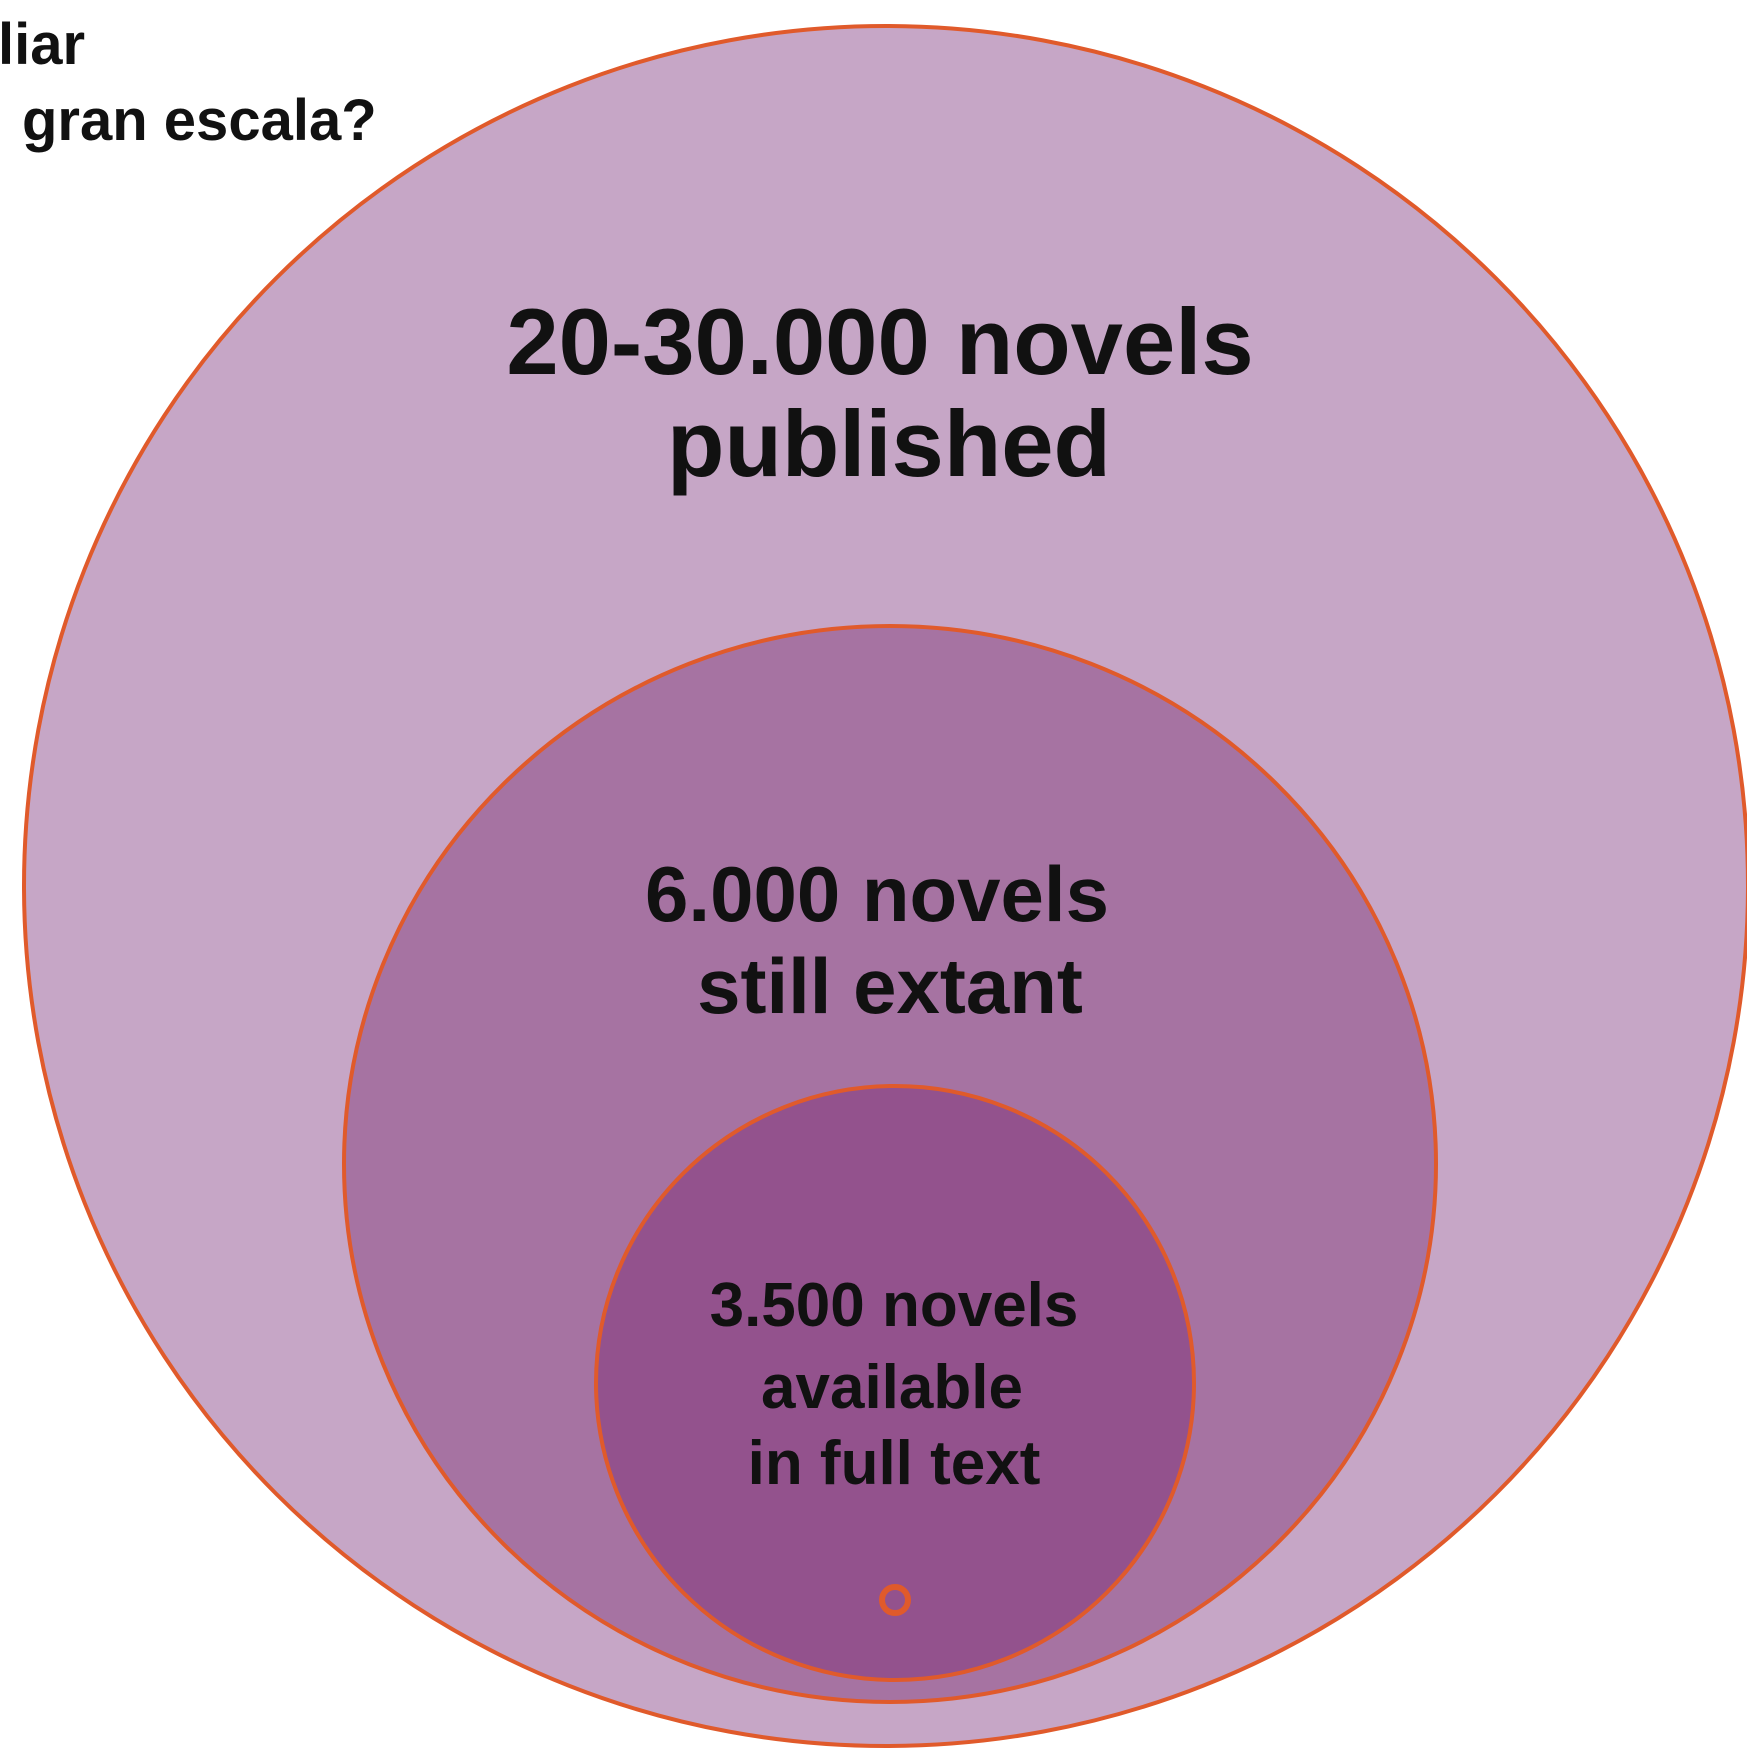  I want to click on heading-line-2: gran escala?, so click(199, 120).